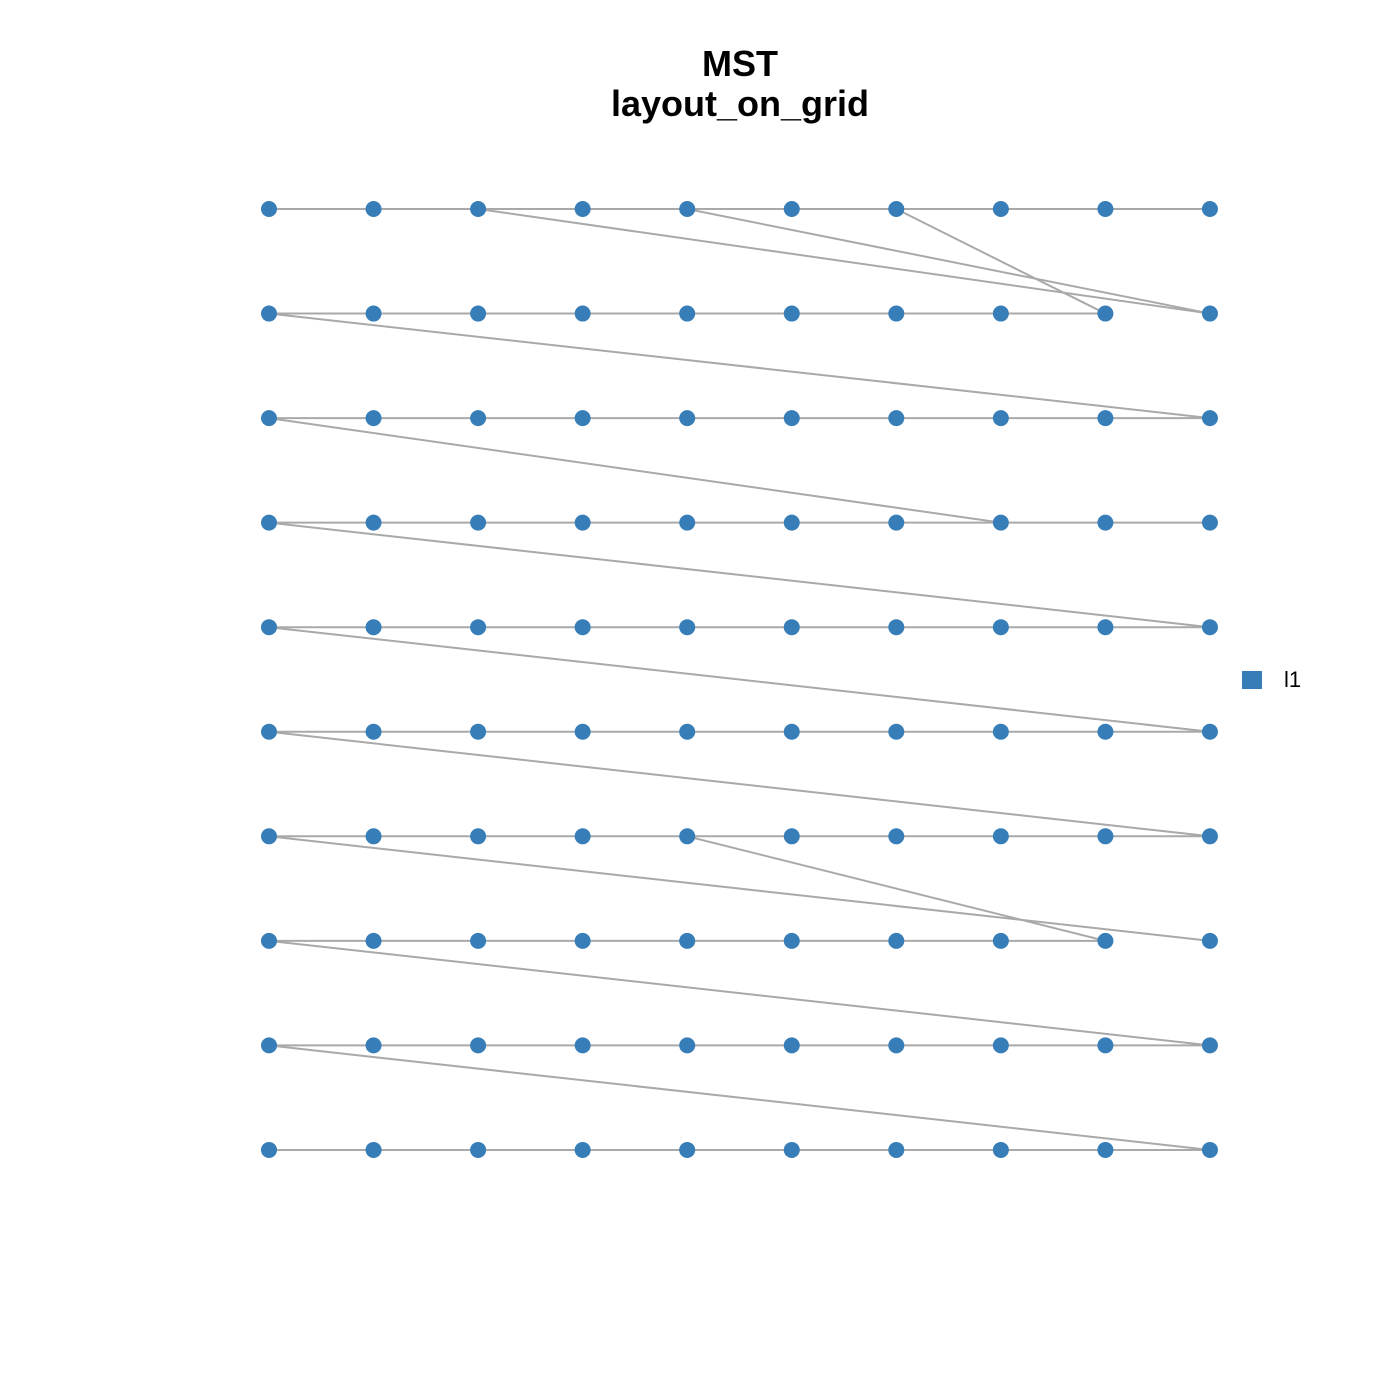 The width and height of the screenshot is (1400, 1400). I want to click on legend-label: l1, so click(1292, 679).